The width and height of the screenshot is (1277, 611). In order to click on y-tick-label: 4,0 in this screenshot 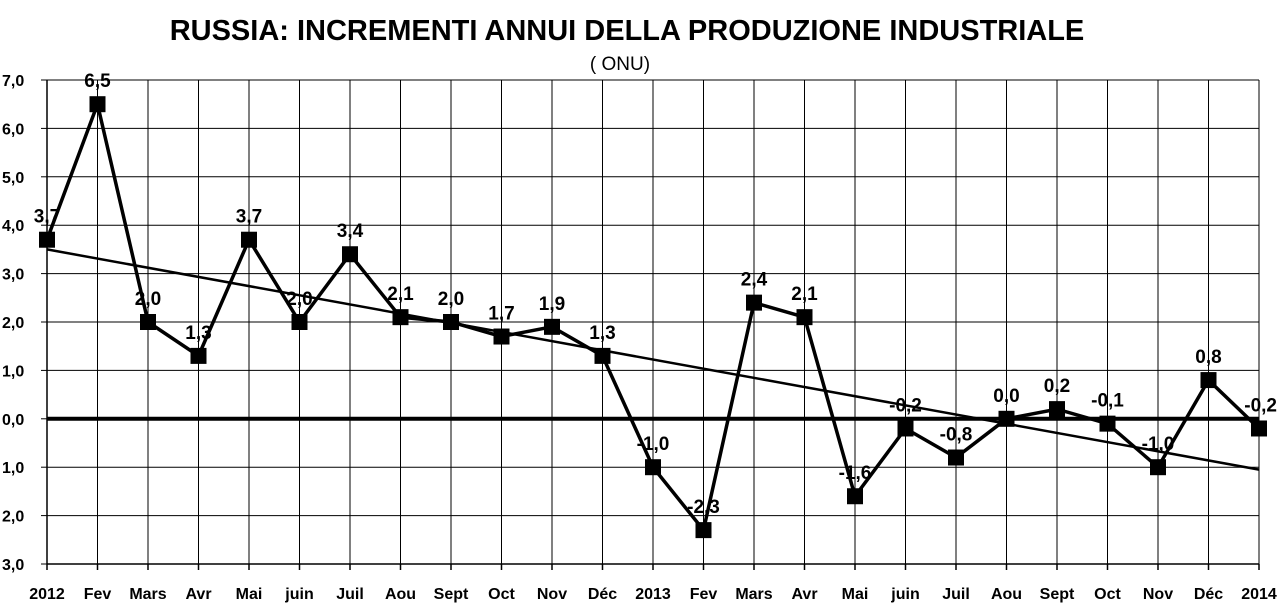, I will do `click(13, 226)`.